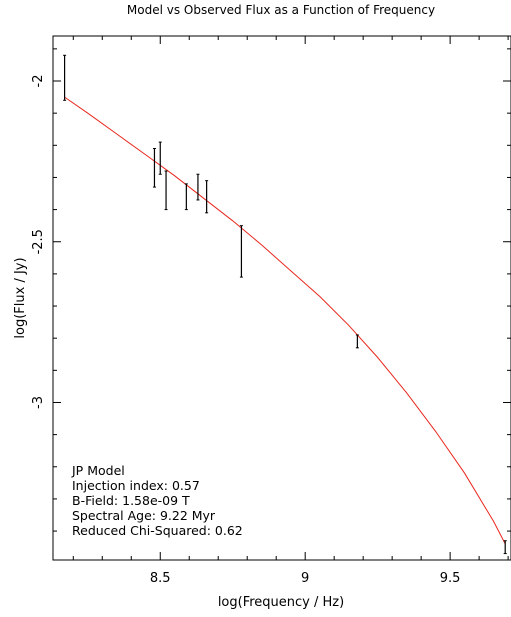 The width and height of the screenshot is (511, 617). What do you see at coordinates (281, 602) in the screenshot?
I see `x-axis-label: log(Frequency / Hz)` at bounding box center [281, 602].